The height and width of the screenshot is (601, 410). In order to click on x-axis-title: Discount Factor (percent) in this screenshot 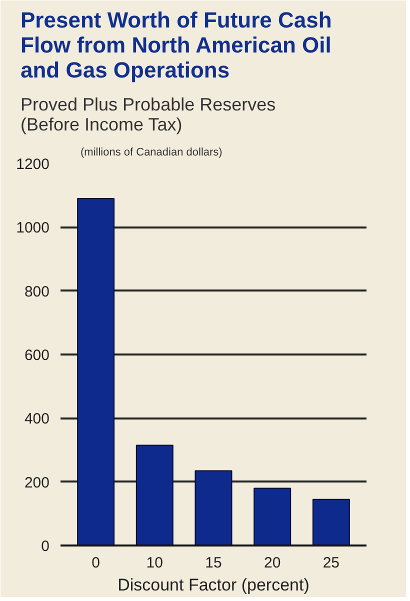, I will do `click(214, 585)`.